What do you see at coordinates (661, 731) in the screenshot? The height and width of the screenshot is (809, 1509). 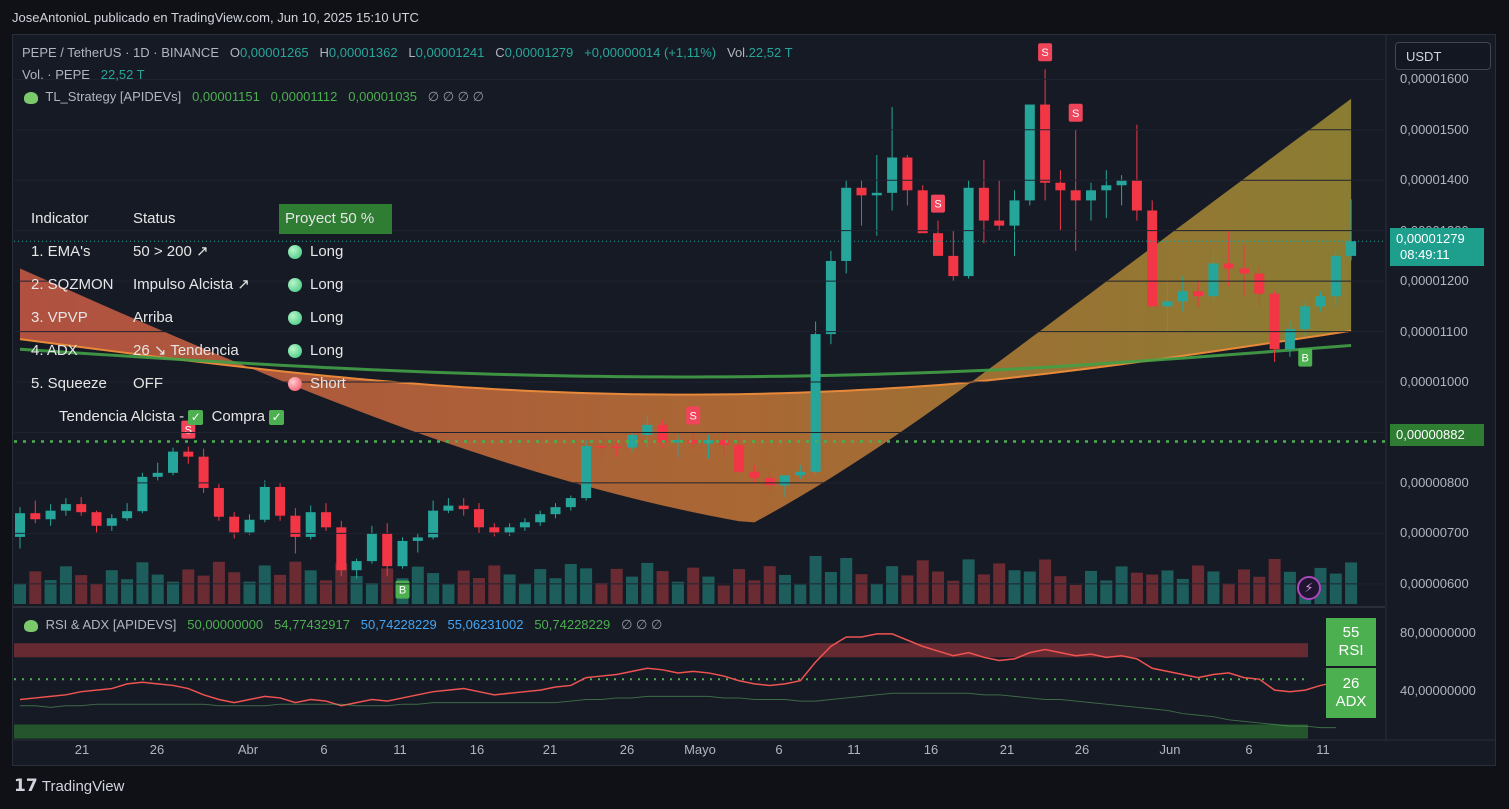 I see `oversold-zone` at bounding box center [661, 731].